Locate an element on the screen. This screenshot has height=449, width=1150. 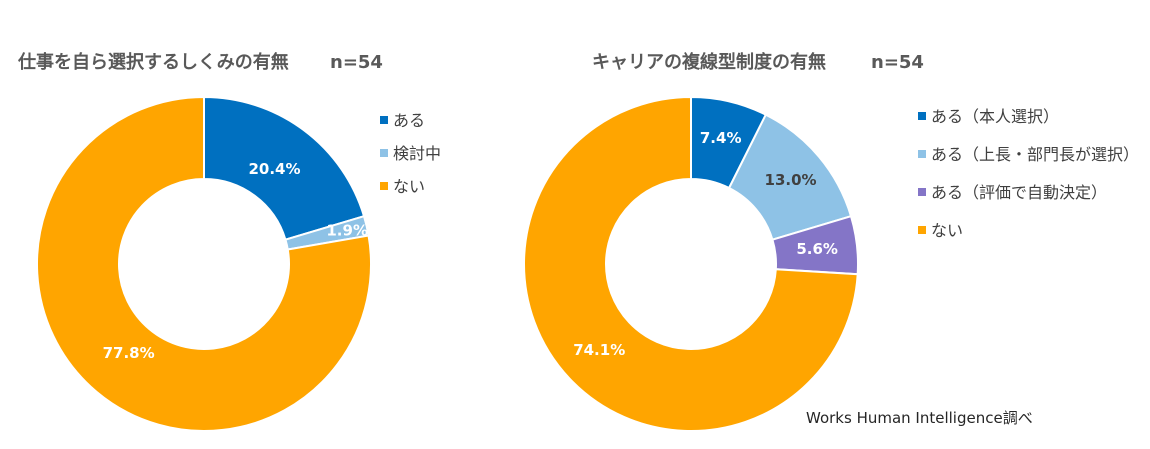
chart-1-data-labels: 20.4% 1.9% 77.8% is located at coordinates (235, 261).